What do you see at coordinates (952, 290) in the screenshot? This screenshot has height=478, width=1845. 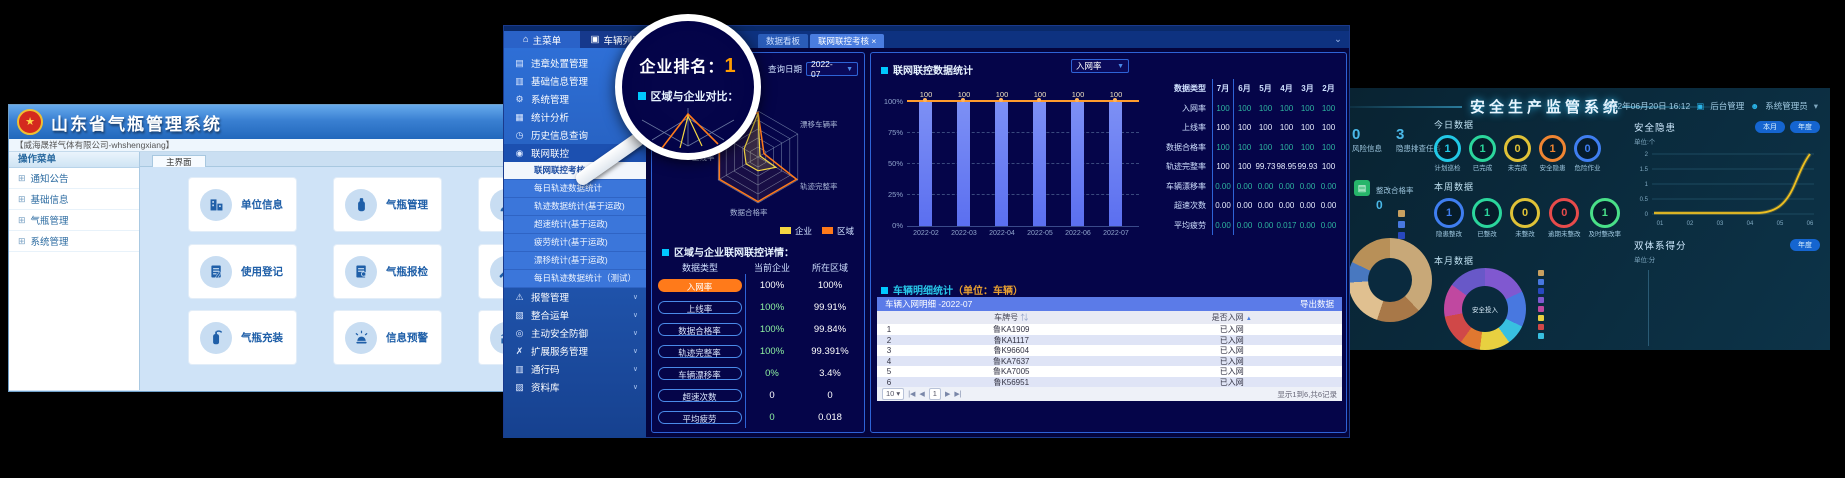 I see `vehicles-section-title: 车辆明细统计（单位：车辆）` at bounding box center [952, 290].